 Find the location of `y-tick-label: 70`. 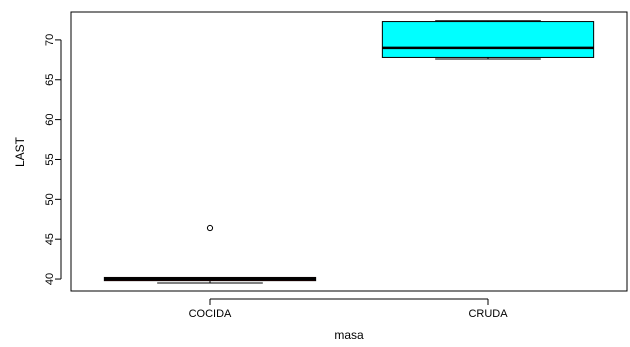

y-tick-label: 70 is located at coordinates (50, 40).